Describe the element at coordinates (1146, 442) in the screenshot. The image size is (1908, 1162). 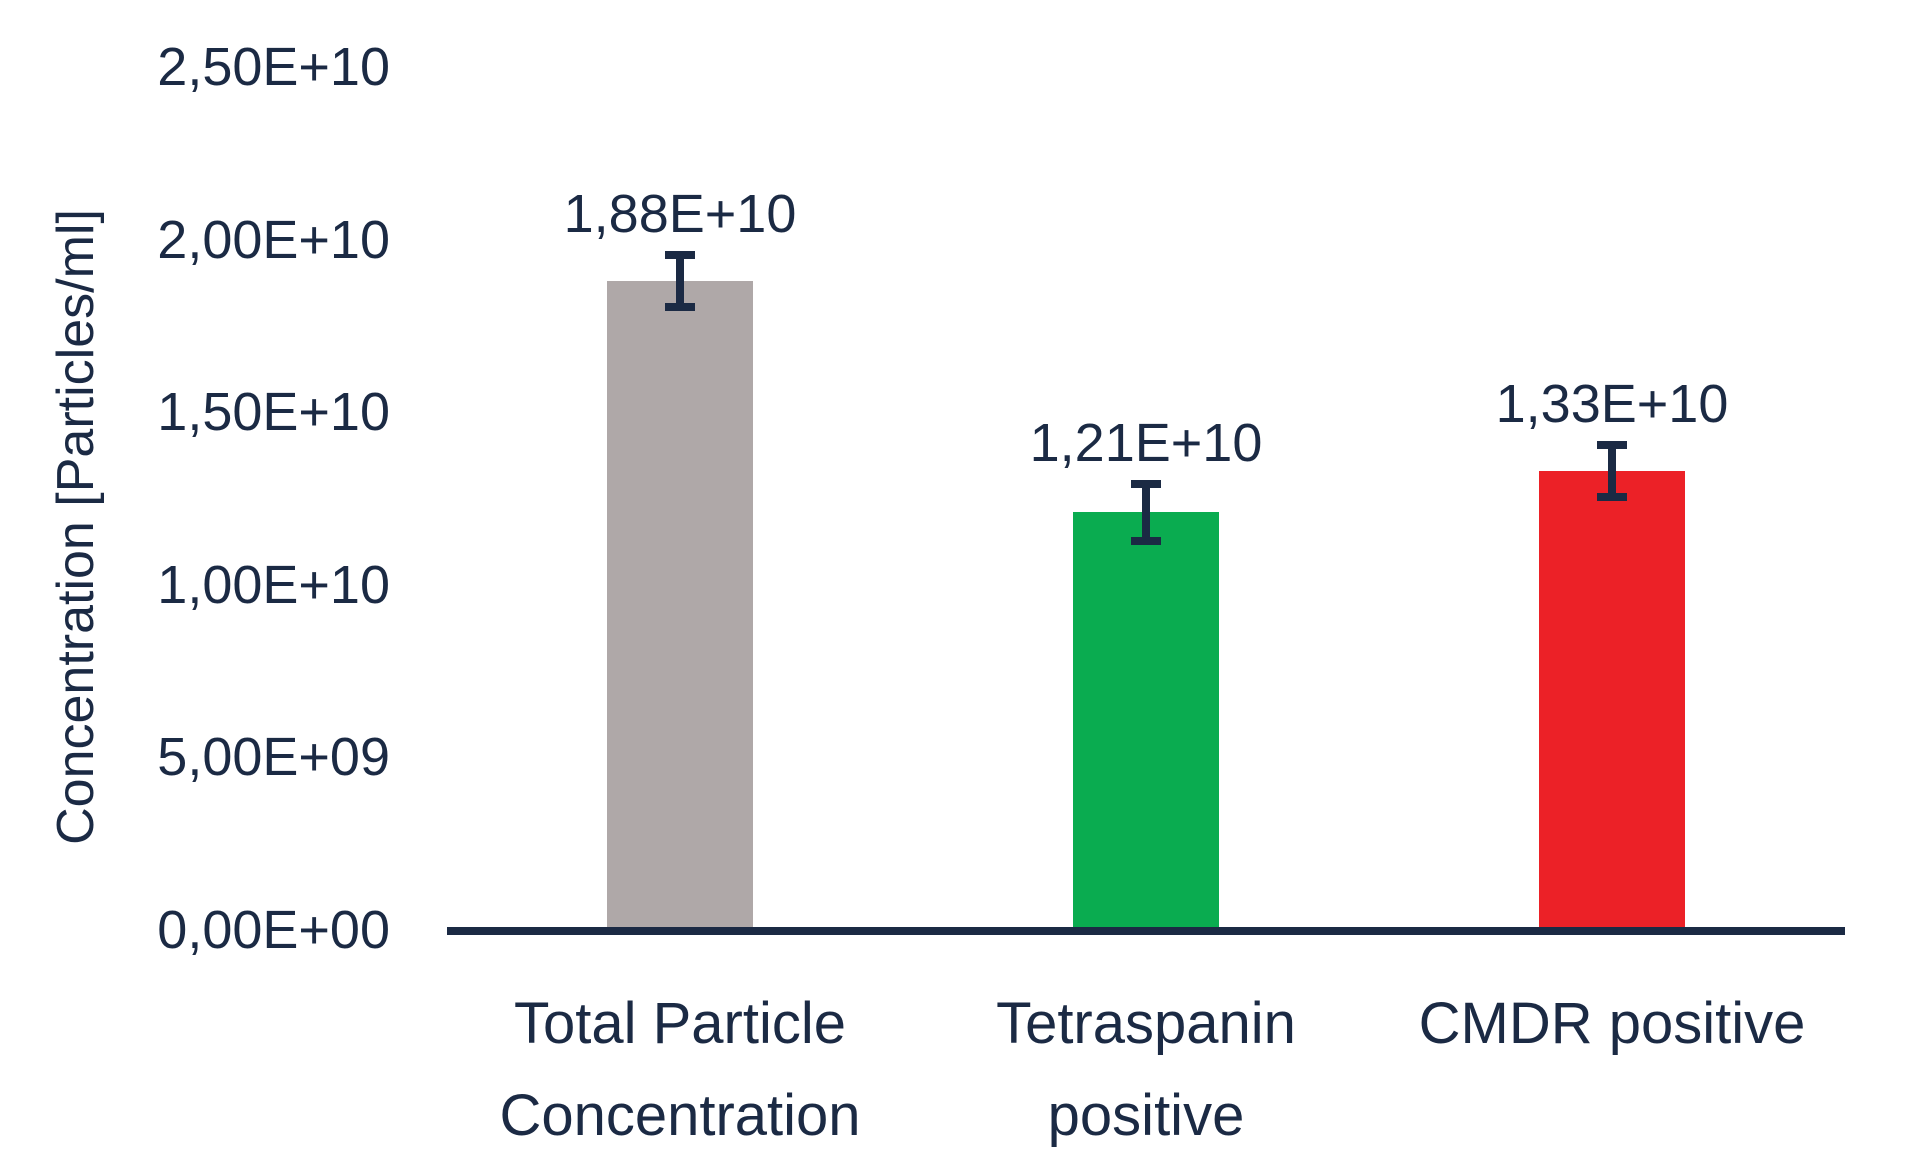
I see `bar-value-label: 1,21E+10` at that location.